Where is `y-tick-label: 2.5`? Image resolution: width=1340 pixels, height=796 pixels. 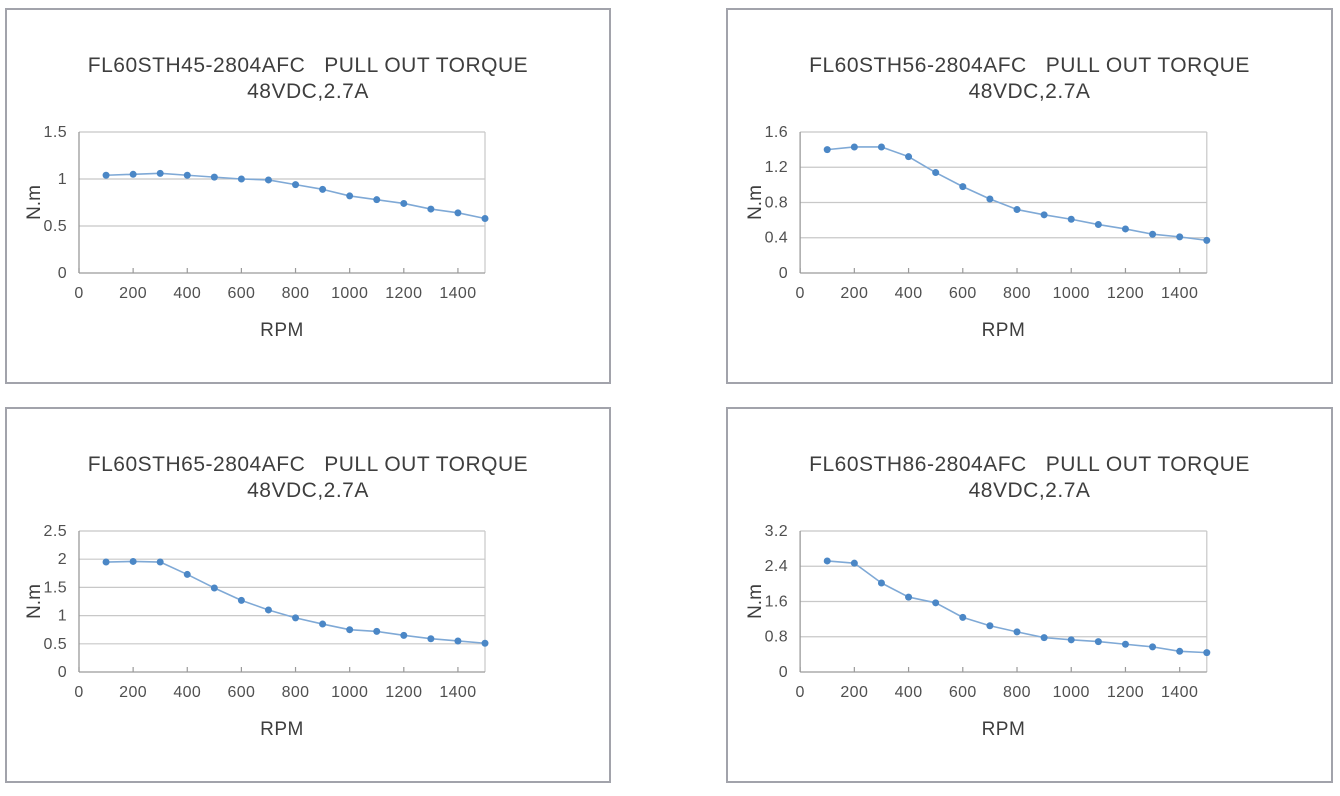
y-tick-label: 2.5 is located at coordinates (55, 531).